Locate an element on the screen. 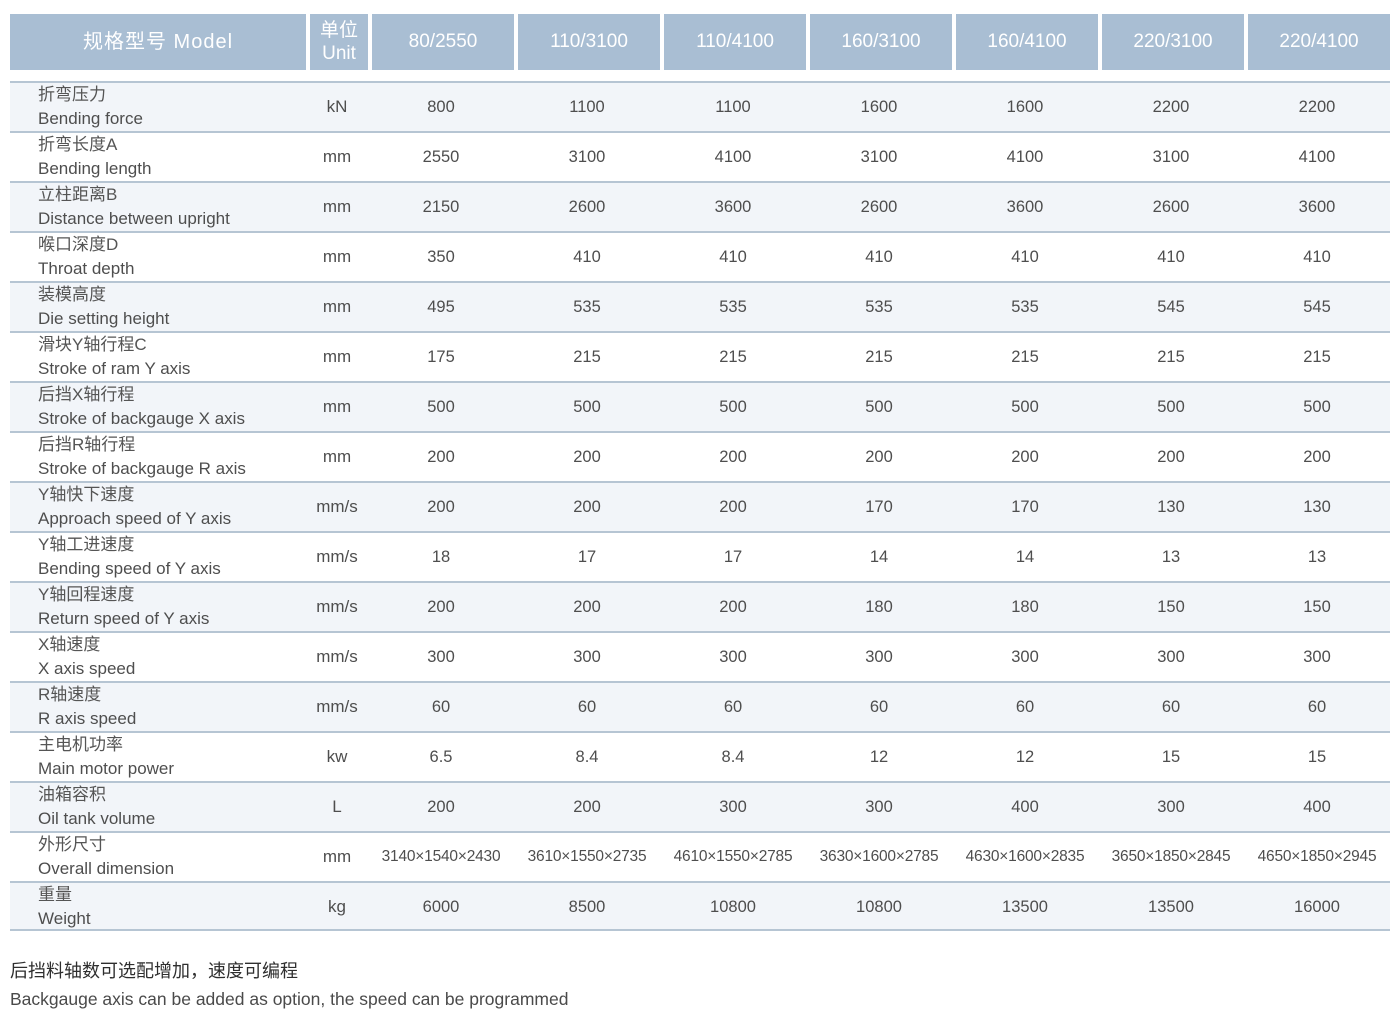 The width and height of the screenshot is (1400, 1021). row-value-cell: 175 is located at coordinates (441, 356).